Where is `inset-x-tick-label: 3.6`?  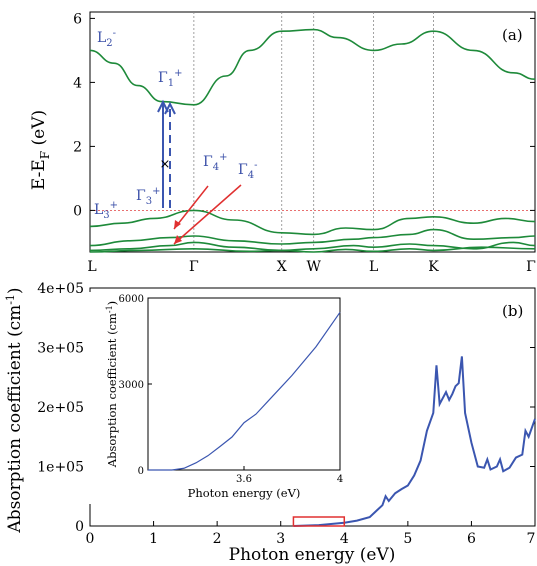
inset-x-tick-label: 3.6 is located at coordinates (244, 479).